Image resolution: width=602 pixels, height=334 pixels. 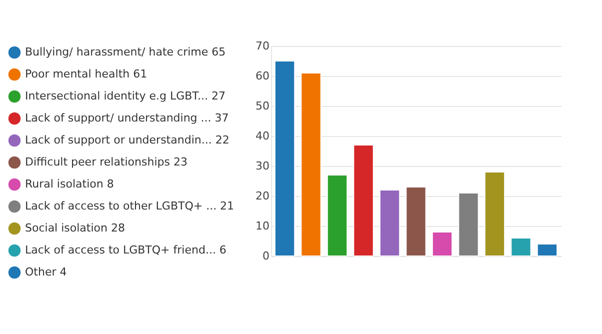 What do you see at coordinates (266, 256) in the screenshot?
I see `y-tick-label: 0` at bounding box center [266, 256].